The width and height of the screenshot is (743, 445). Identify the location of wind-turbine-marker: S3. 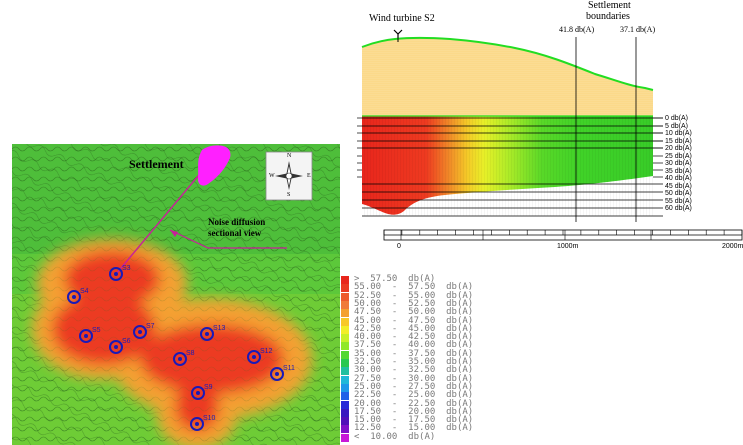
(120, 273).